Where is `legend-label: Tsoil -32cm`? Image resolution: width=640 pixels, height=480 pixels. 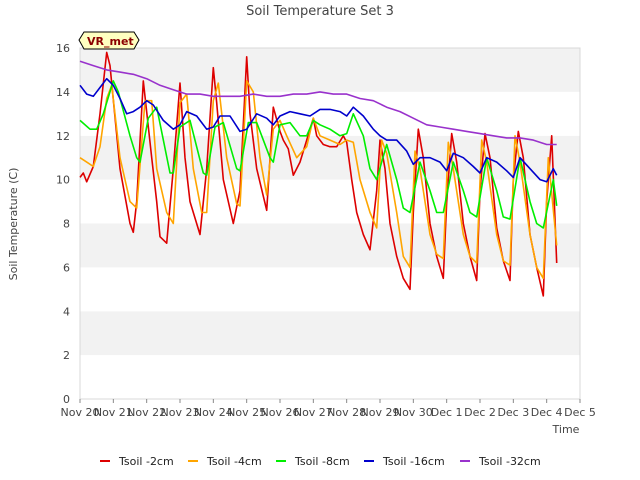 legend-label: Tsoil -32cm is located at coordinates (509, 461).